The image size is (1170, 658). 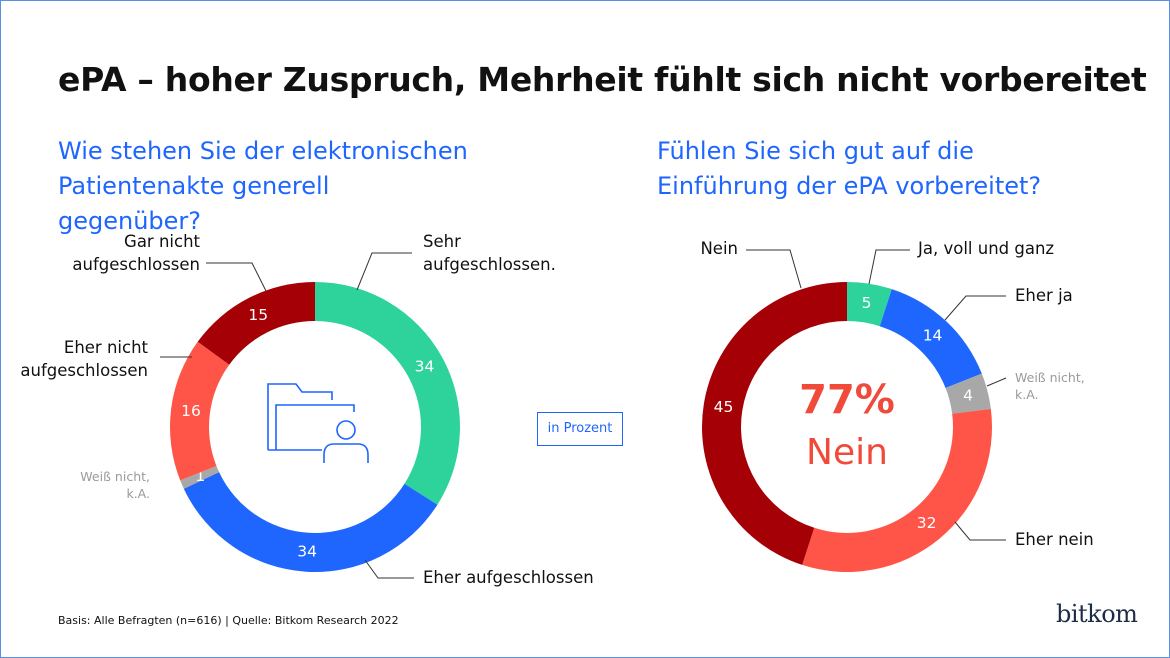 I want to click on value-label: 5, so click(x=867, y=303).